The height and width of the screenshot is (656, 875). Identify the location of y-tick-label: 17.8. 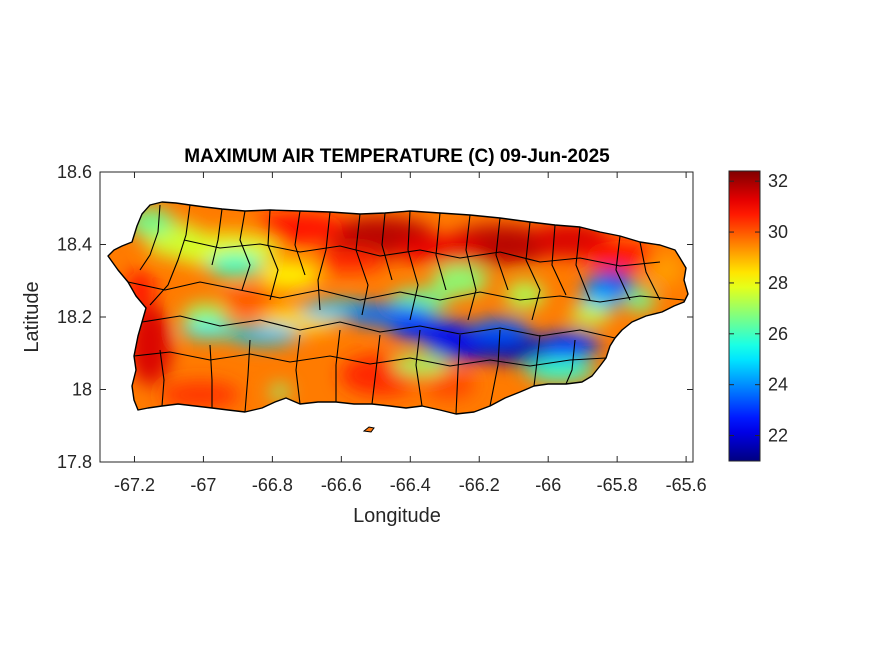
(74, 462).